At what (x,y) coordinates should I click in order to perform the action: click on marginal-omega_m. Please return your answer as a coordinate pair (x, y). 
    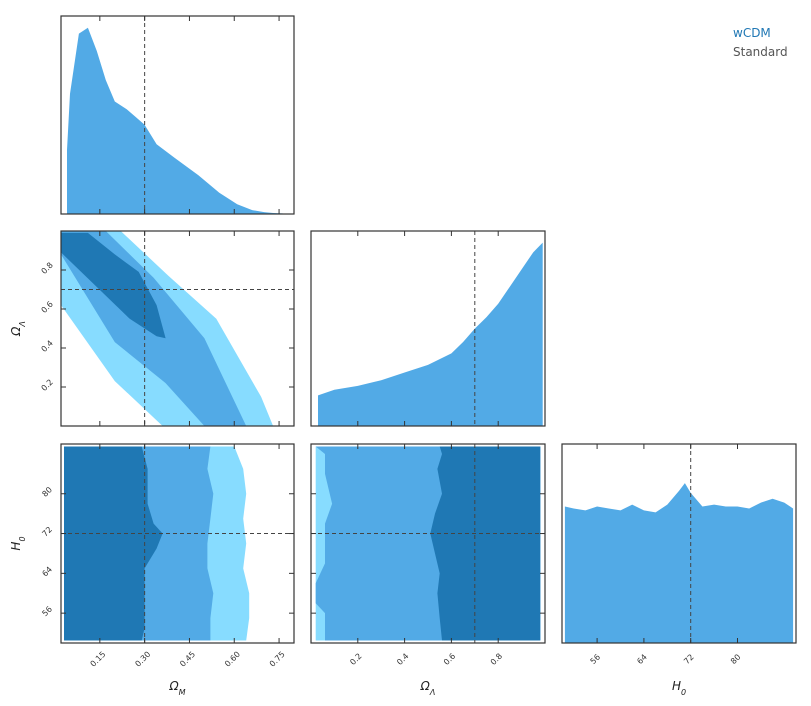
    Looking at the image, I should click on (177, 120).